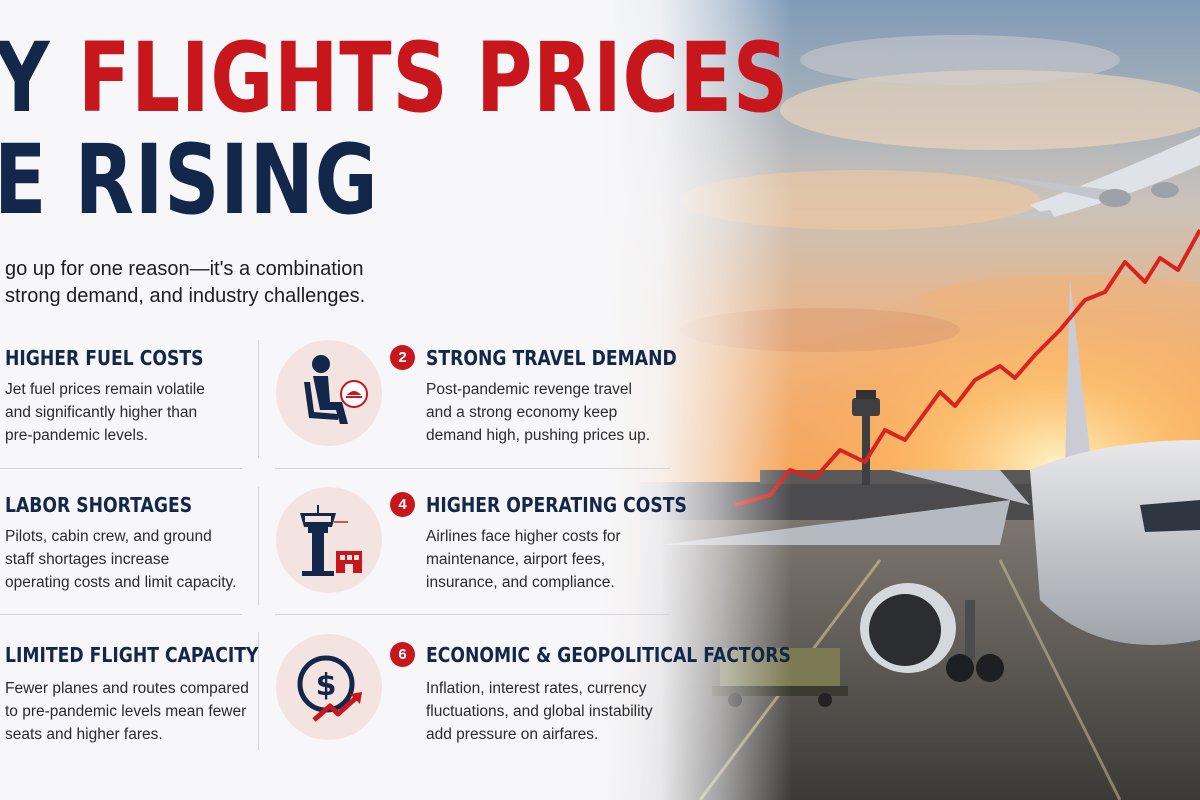 Image resolution: width=1200 pixels, height=800 pixels. What do you see at coordinates (108, 536) in the screenshot?
I see `factor-3-line-1: Pilots, cabin crew, and ground` at bounding box center [108, 536].